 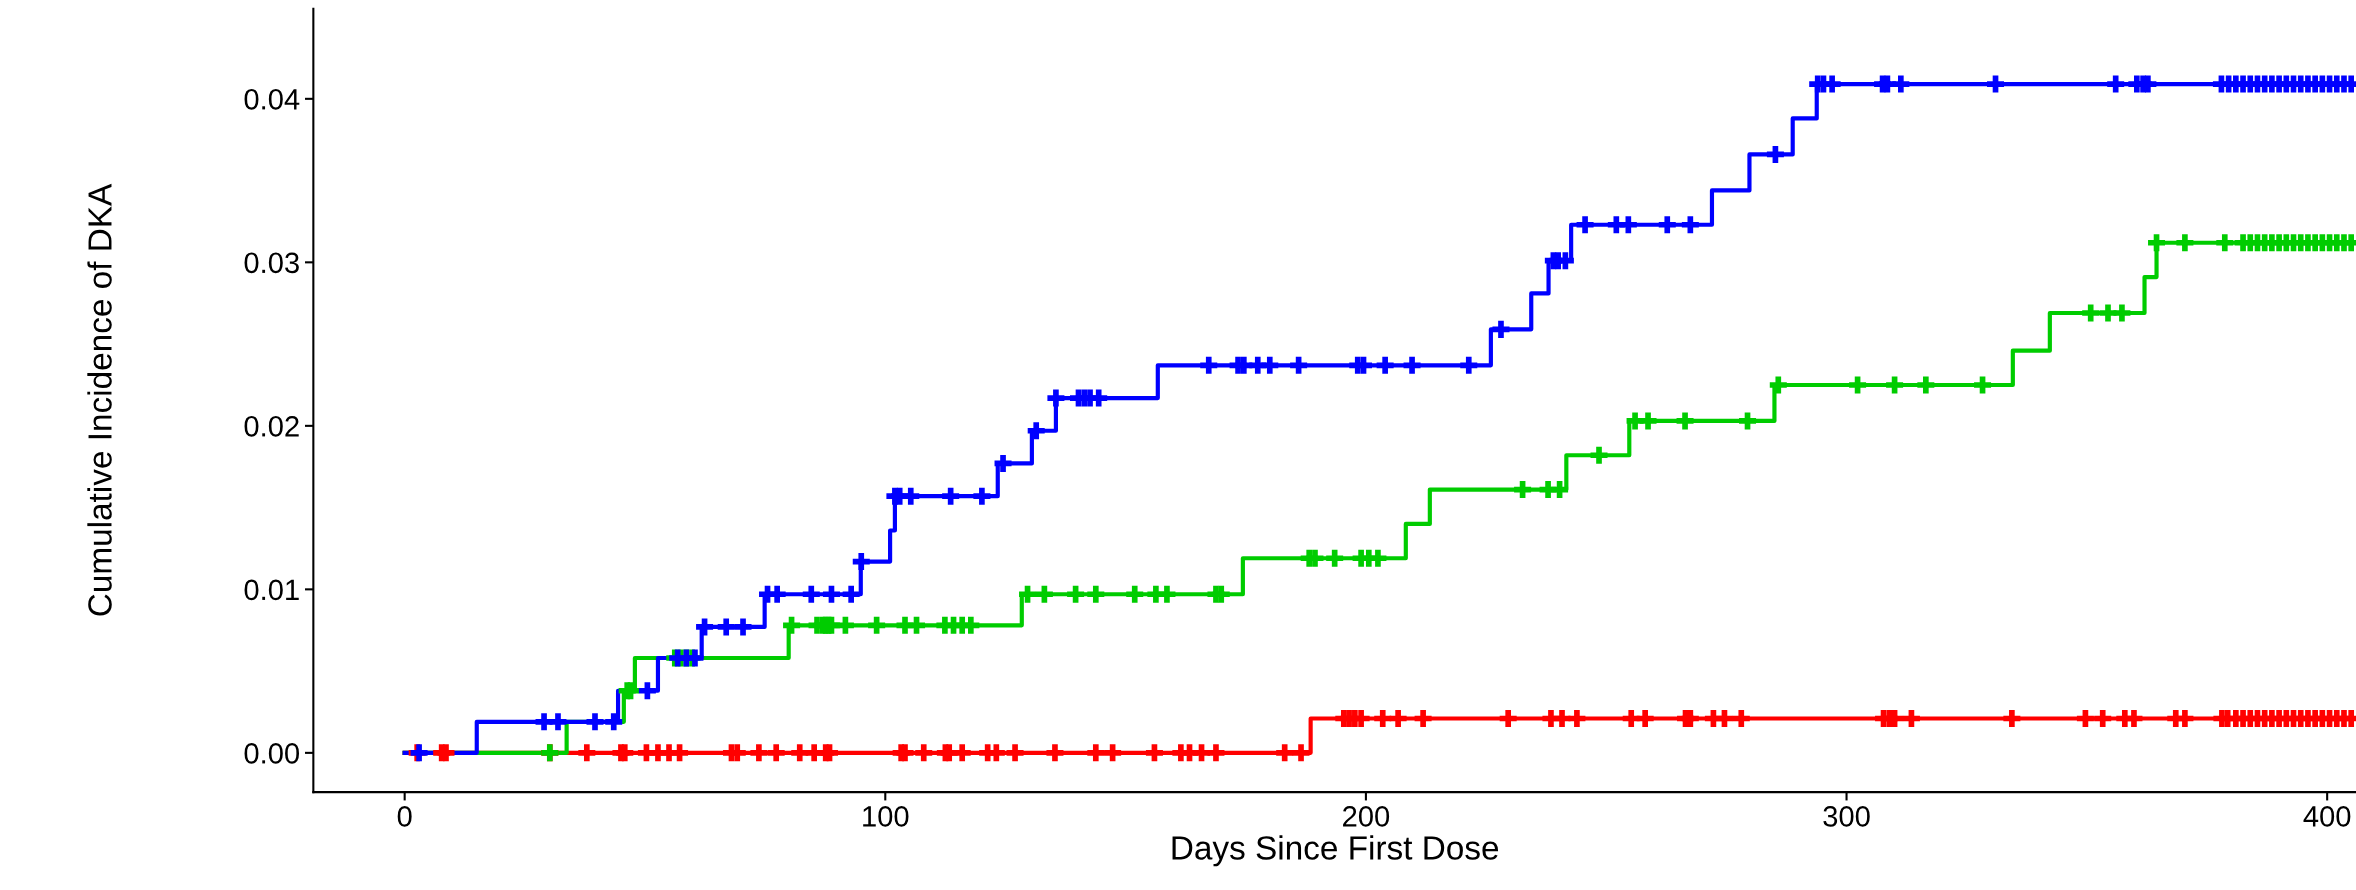 I want to click on y-tick-label: 0.02, so click(x=271, y=426).